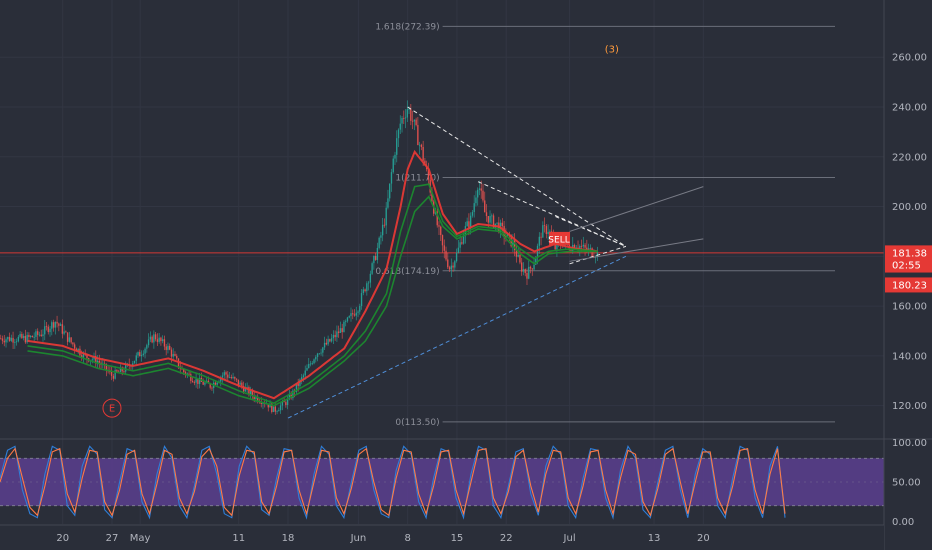  Describe the element at coordinates (909, 307) in the screenshot. I see `price-tick-label: 160.00` at that location.